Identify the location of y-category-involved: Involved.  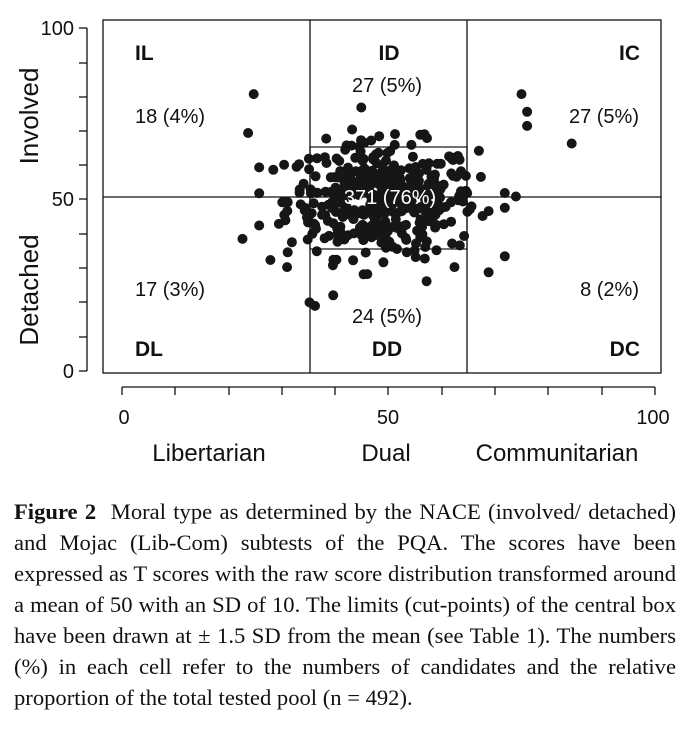
(29, 116).